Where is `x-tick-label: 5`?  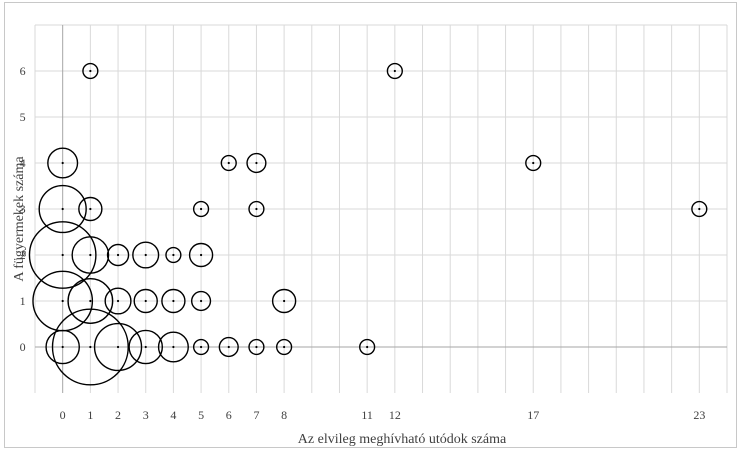 x-tick-label: 5 is located at coordinates (201, 415).